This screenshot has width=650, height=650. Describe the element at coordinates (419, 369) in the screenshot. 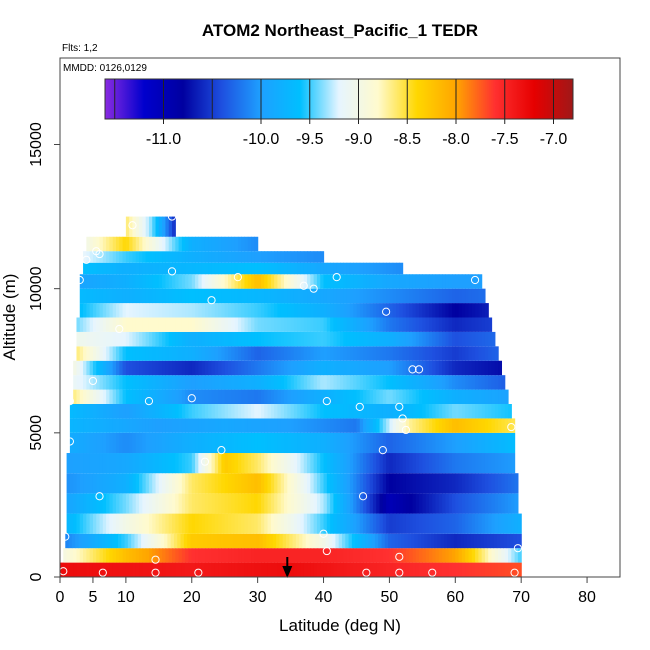

I see `sample-point` at that location.